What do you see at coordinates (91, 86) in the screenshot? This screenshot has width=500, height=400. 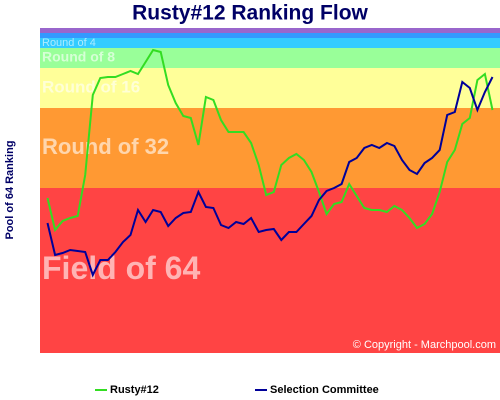 I see `band-label: Round of 16` at bounding box center [91, 86].